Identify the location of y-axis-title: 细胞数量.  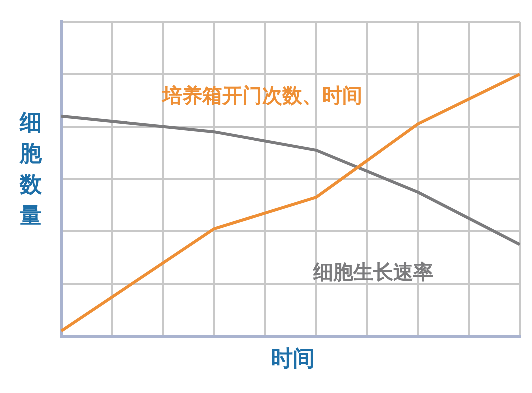
(30, 170).